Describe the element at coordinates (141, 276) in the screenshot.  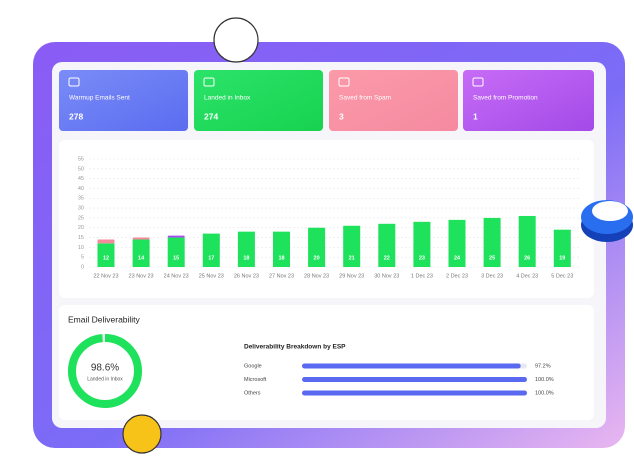
I see `x-tick-label: 23 Nov 23` at that location.